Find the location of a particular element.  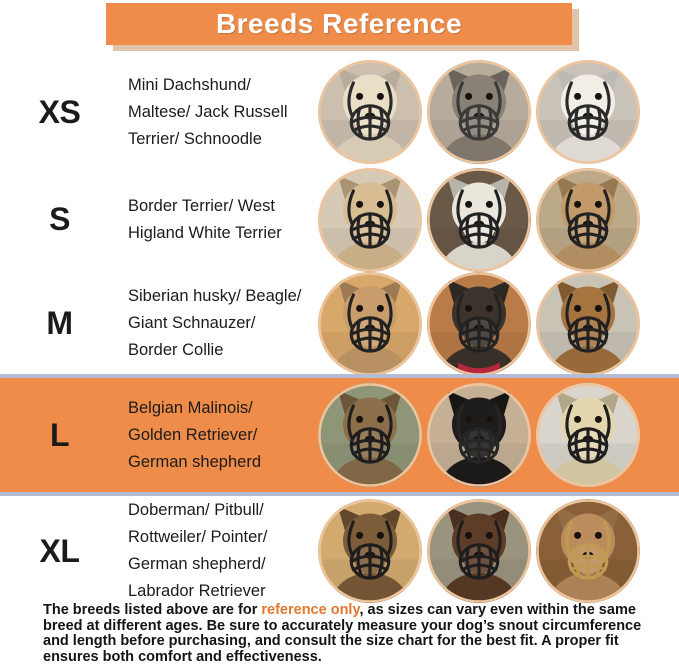

breed-line: Belgian Malinois/ is located at coordinates (190, 407).